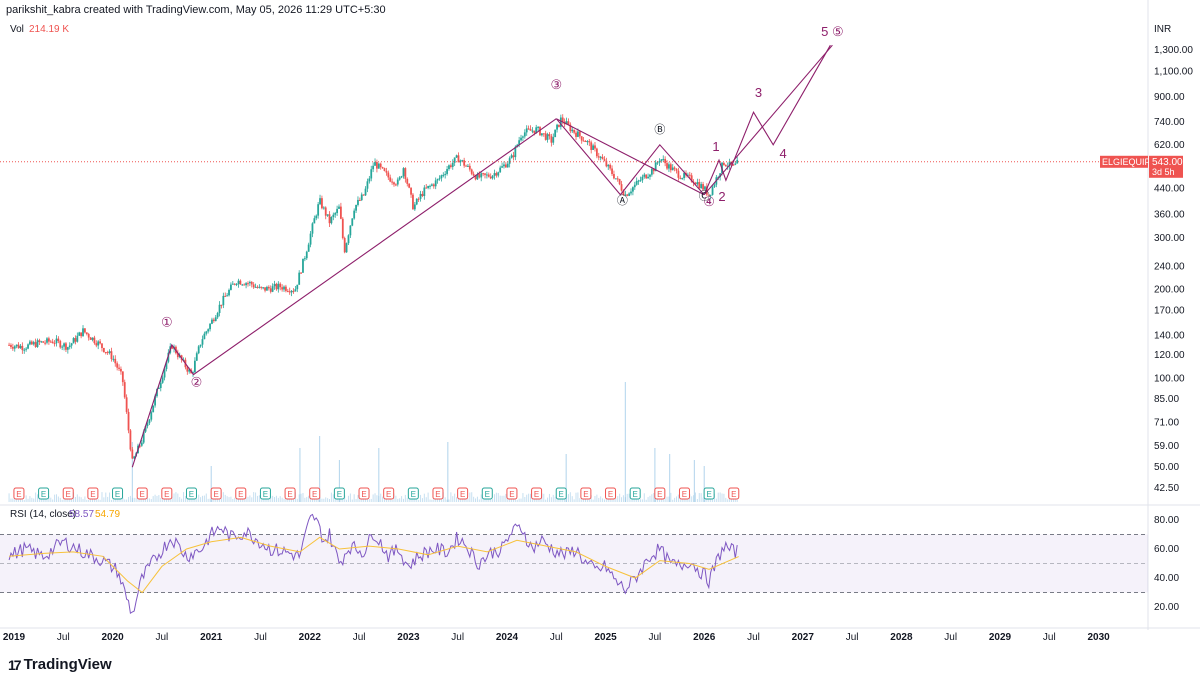 Image resolution: width=1200 pixels, height=685 pixels. I want to click on symbol-badge-text: ELGIEQUIP, so click(1126, 162).